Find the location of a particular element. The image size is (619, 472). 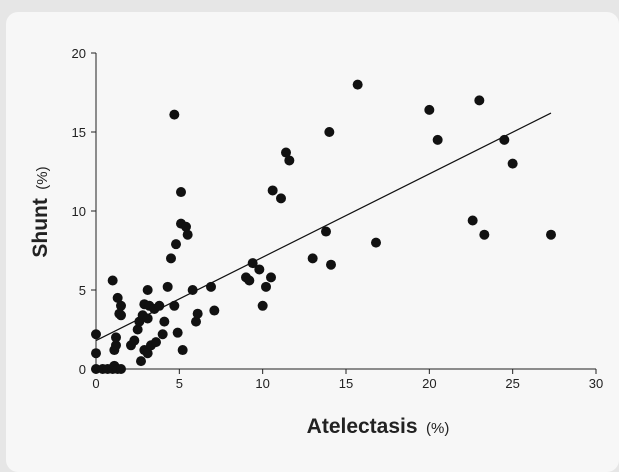

y-ticks: 0 5 10 15 20 is located at coordinates (84, 211).